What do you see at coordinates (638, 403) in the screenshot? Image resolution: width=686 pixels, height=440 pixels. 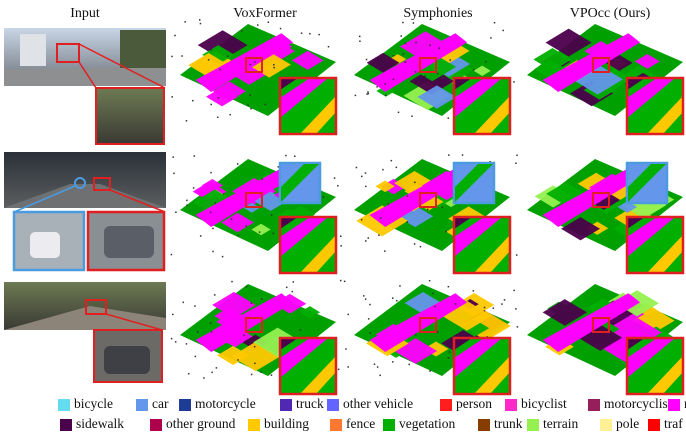 I see `legend-label: motorcyclist` at bounding box center [638, 403].